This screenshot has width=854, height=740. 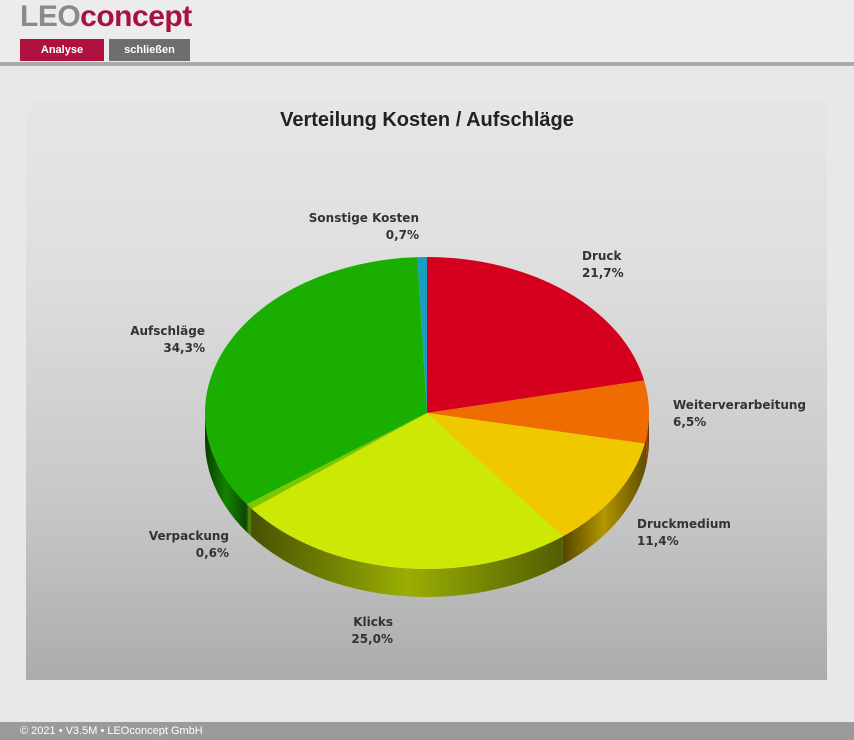 What do you see at coordinates (427, 31) in the screenshot?
I see `app-header: LEOconcept Analyse schließen` at bounding box center [427, 31].